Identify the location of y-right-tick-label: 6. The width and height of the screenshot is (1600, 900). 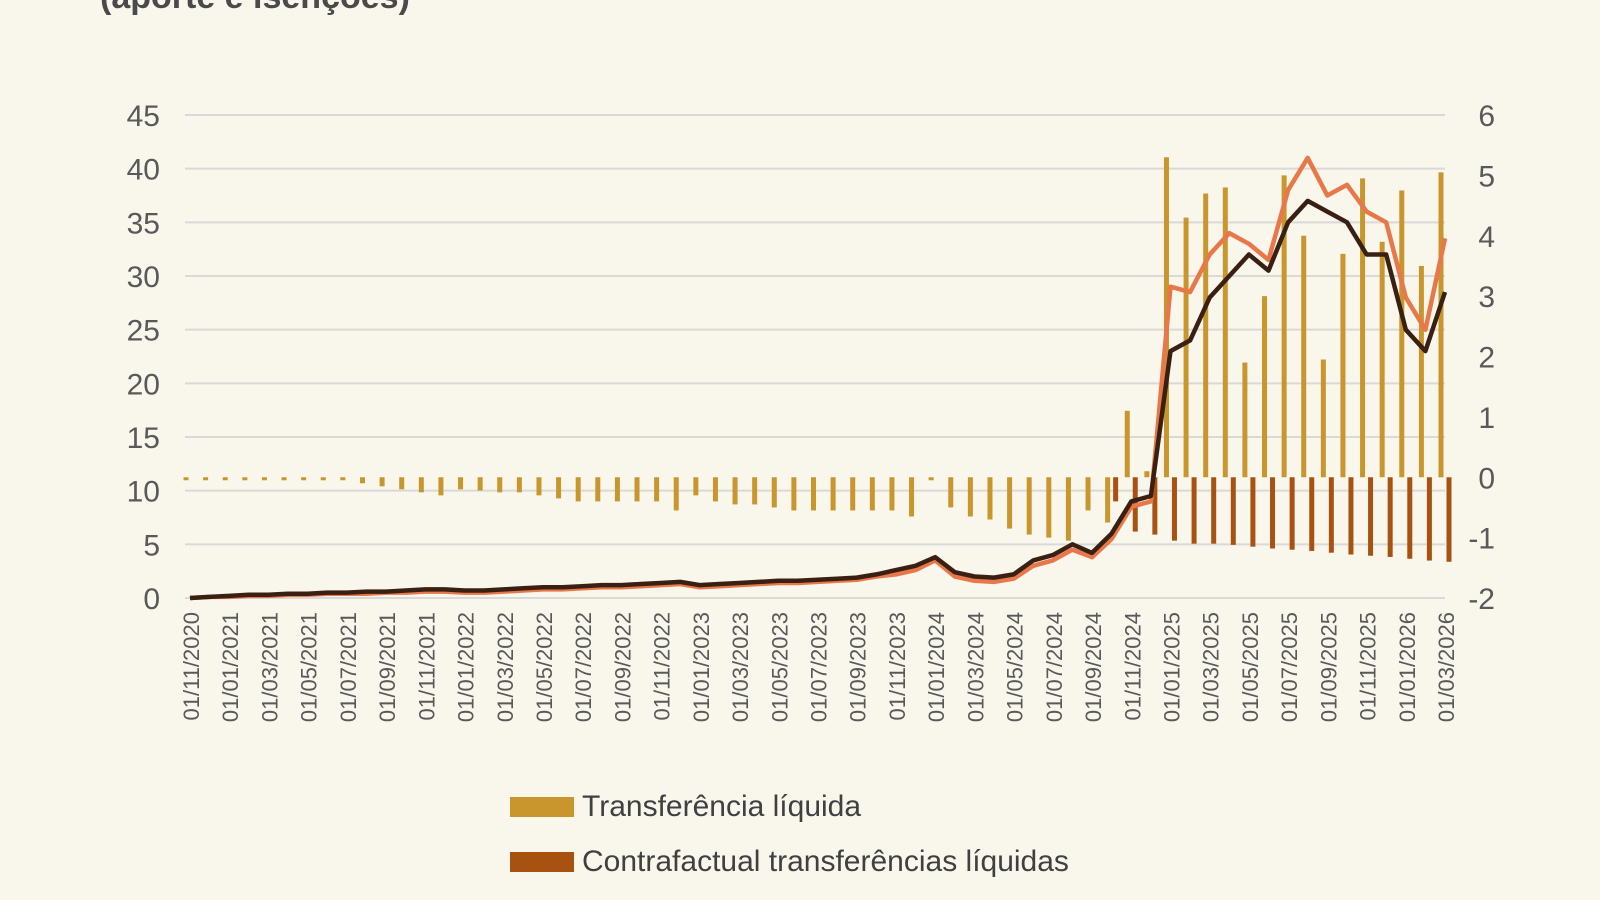
(1486, 116).